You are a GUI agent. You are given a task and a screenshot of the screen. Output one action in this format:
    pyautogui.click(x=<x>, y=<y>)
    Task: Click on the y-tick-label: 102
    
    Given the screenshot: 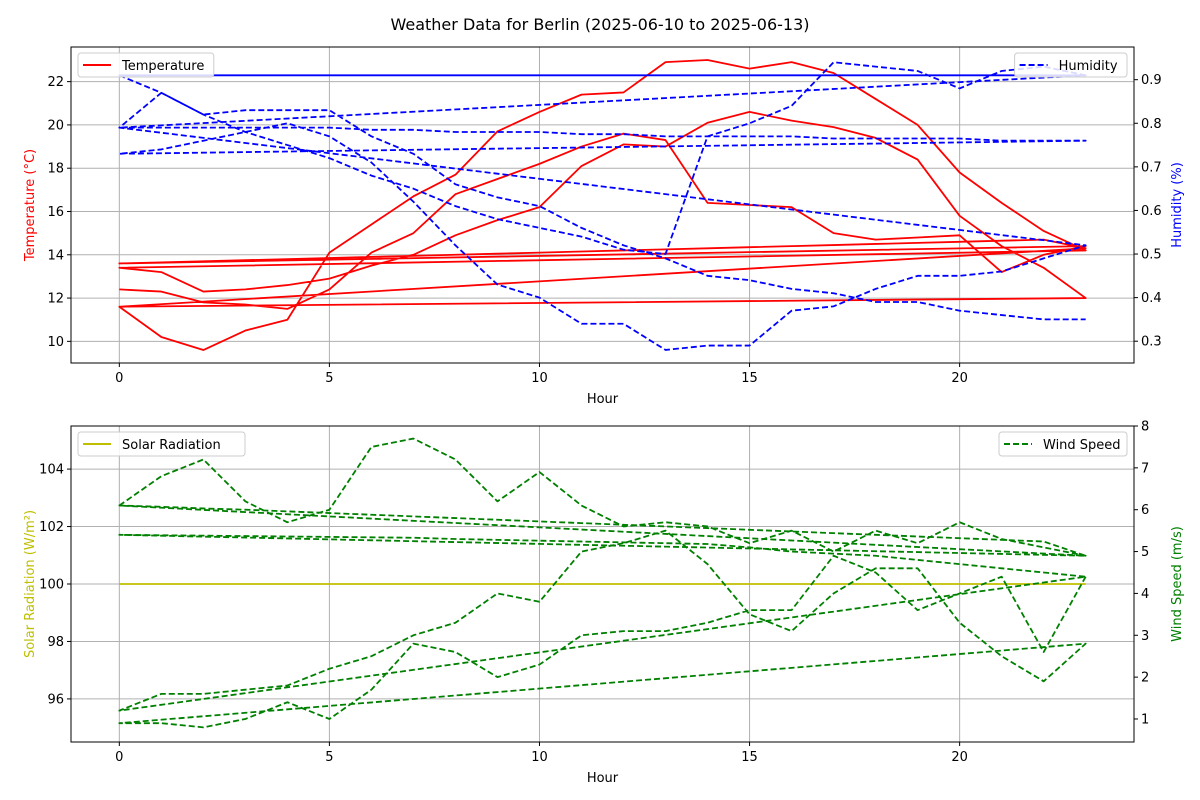 What is the action you would take?
    pyautogui.click(x=51, y=527)
    